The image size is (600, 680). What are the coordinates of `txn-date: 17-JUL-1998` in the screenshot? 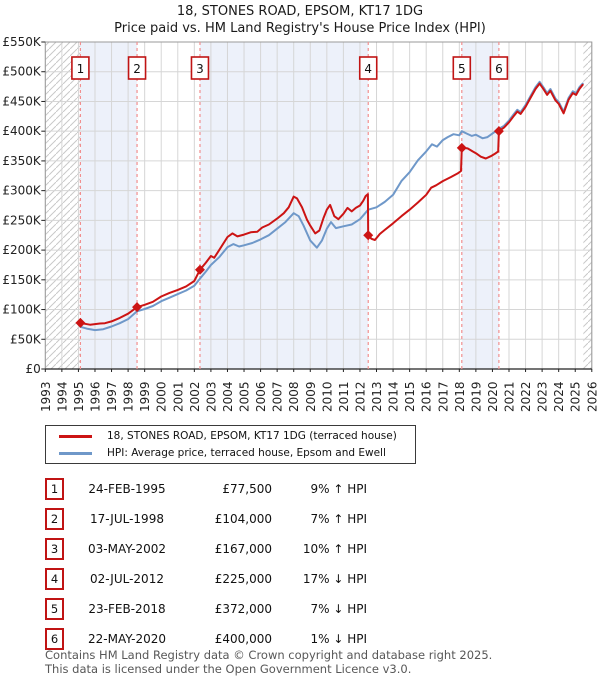 It's located at (127, 519).